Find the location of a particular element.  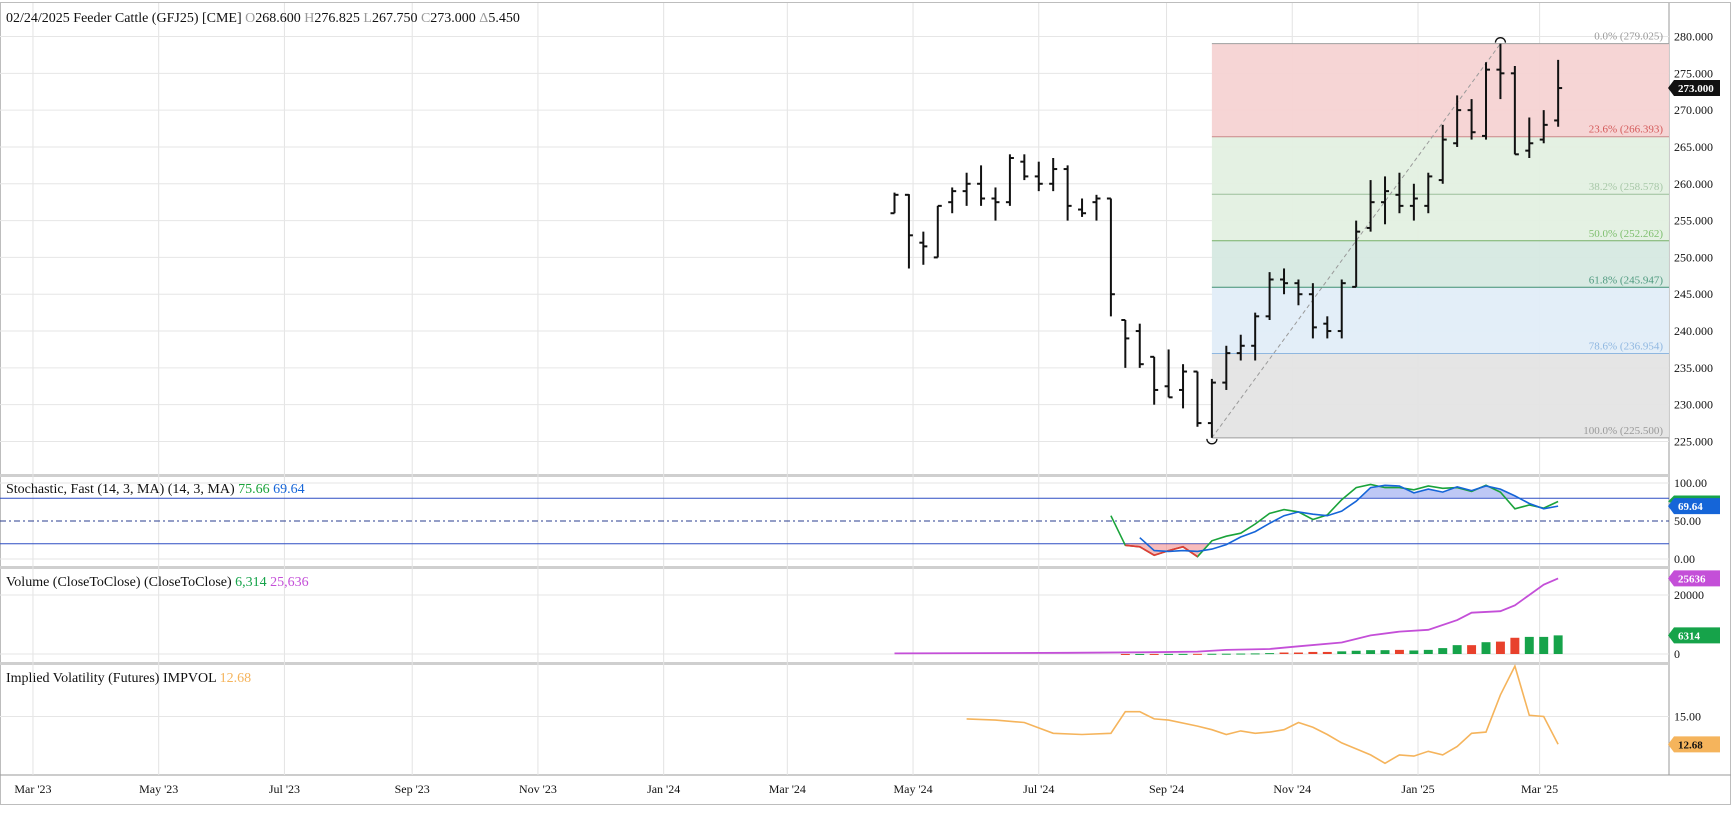

impvol-badge: 12.68 is located at coordinates (1694, 744).